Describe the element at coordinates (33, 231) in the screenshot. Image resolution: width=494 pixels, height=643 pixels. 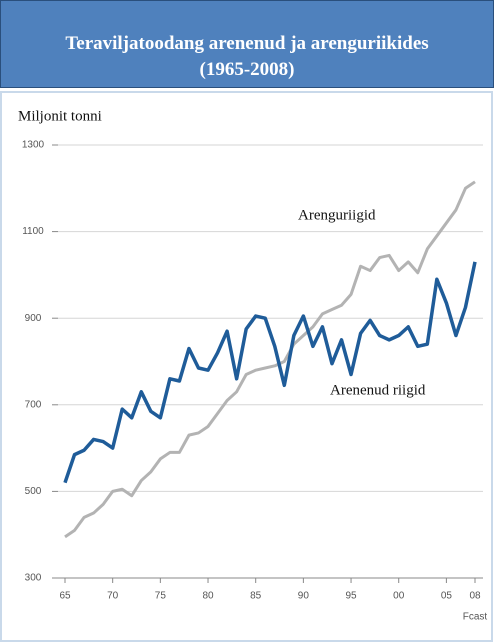
I see `y-tick-label: 1100` at that location.